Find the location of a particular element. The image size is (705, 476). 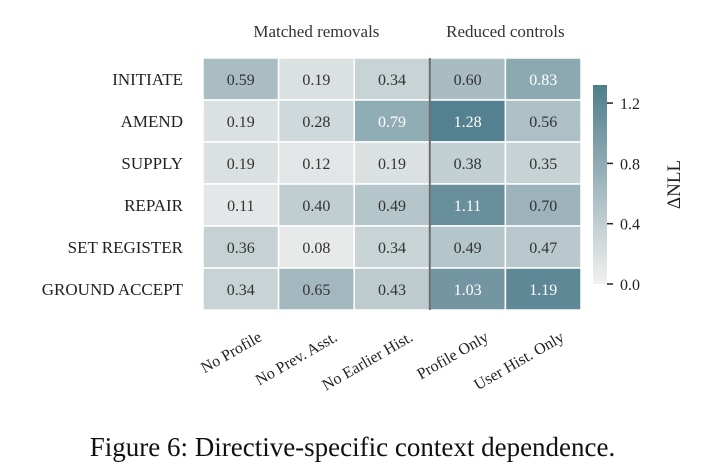

cell-value-label: 0.70 is located at coordinates (543, 206).